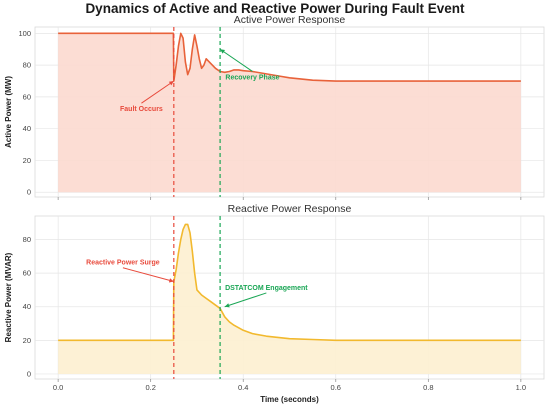  What do you see at coordinates (290, 20) in the screenshot?
I see `active-panel-title: Active Power Response` at bounding box center [290, 20].